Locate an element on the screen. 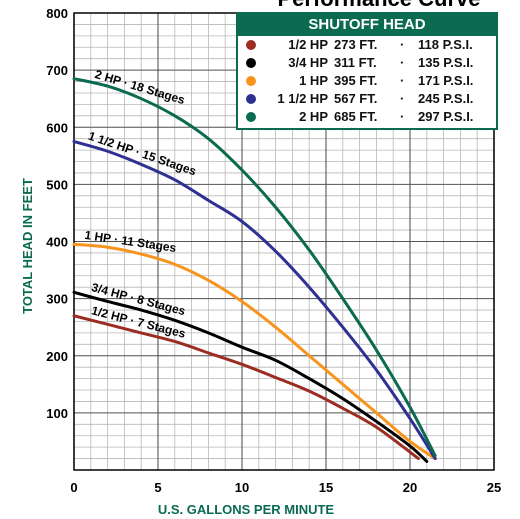 Image resolution: width=520 pixels, height=519 pixels. legend-hp: 1 HP is located at coordinates (313, 80).